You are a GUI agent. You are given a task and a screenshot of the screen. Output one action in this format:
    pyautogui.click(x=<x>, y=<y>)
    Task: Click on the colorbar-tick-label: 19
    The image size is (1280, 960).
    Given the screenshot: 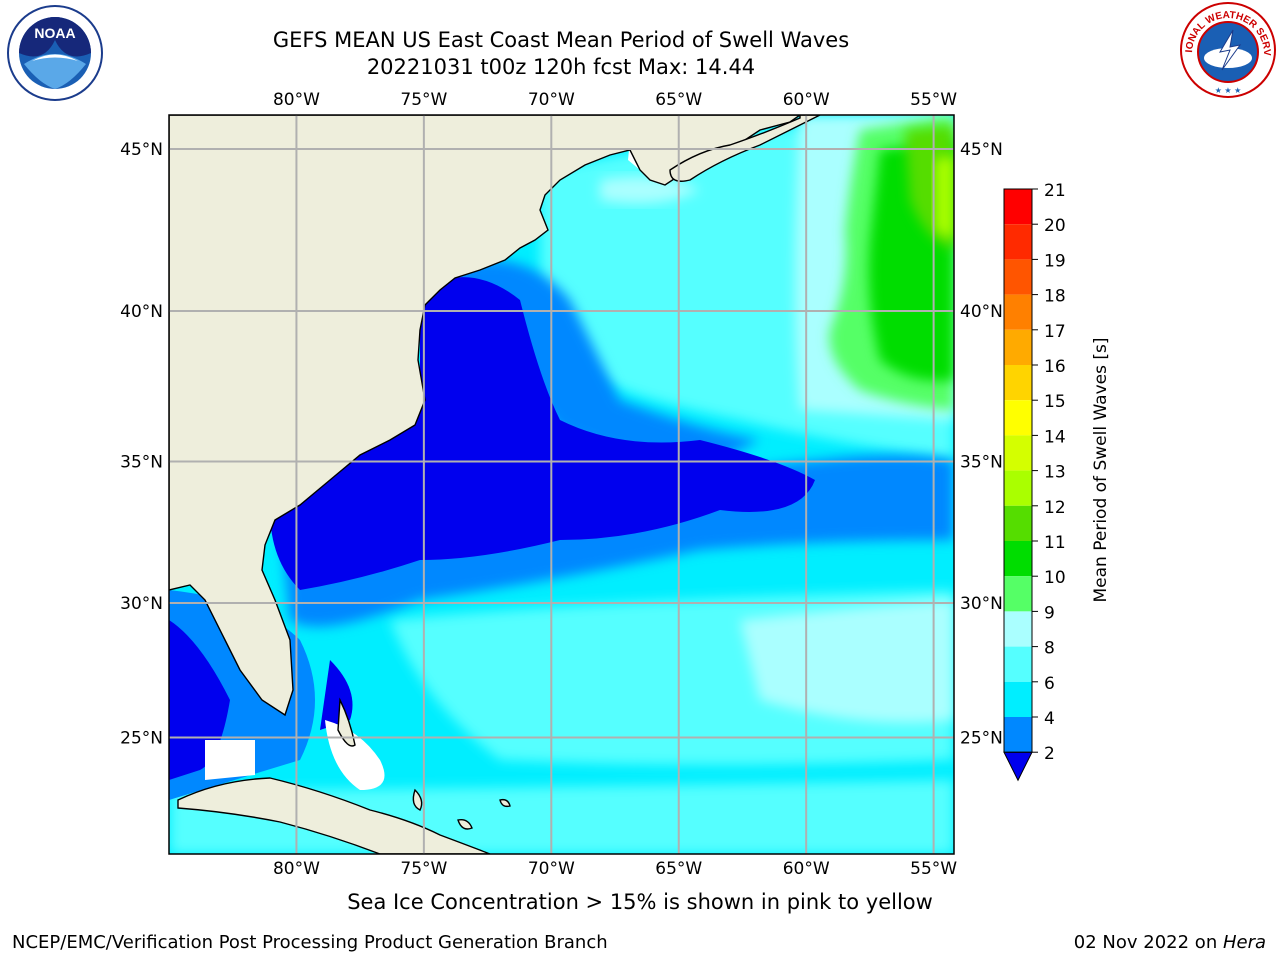 What is the action you would take?
    pyautogui.click(x=1055, y=261)
    